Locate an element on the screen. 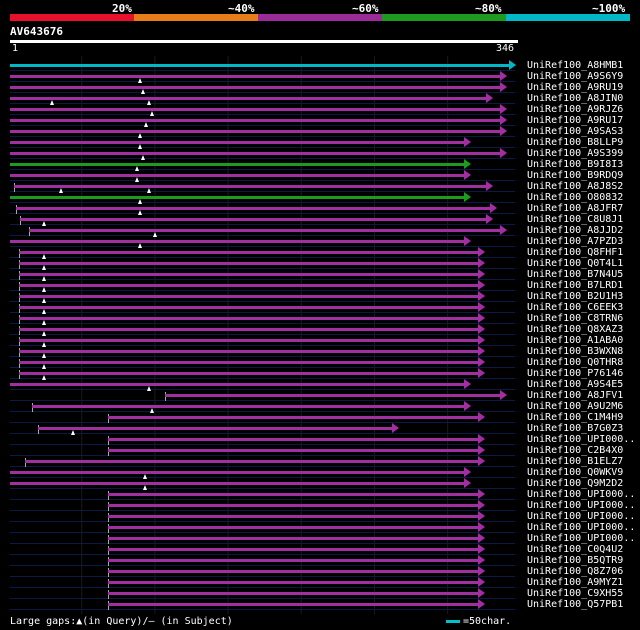 The height and width of the screenshot is (630, 640). hit-label: UniRef100_Q0THR8 is located at coordinates (575, 362).